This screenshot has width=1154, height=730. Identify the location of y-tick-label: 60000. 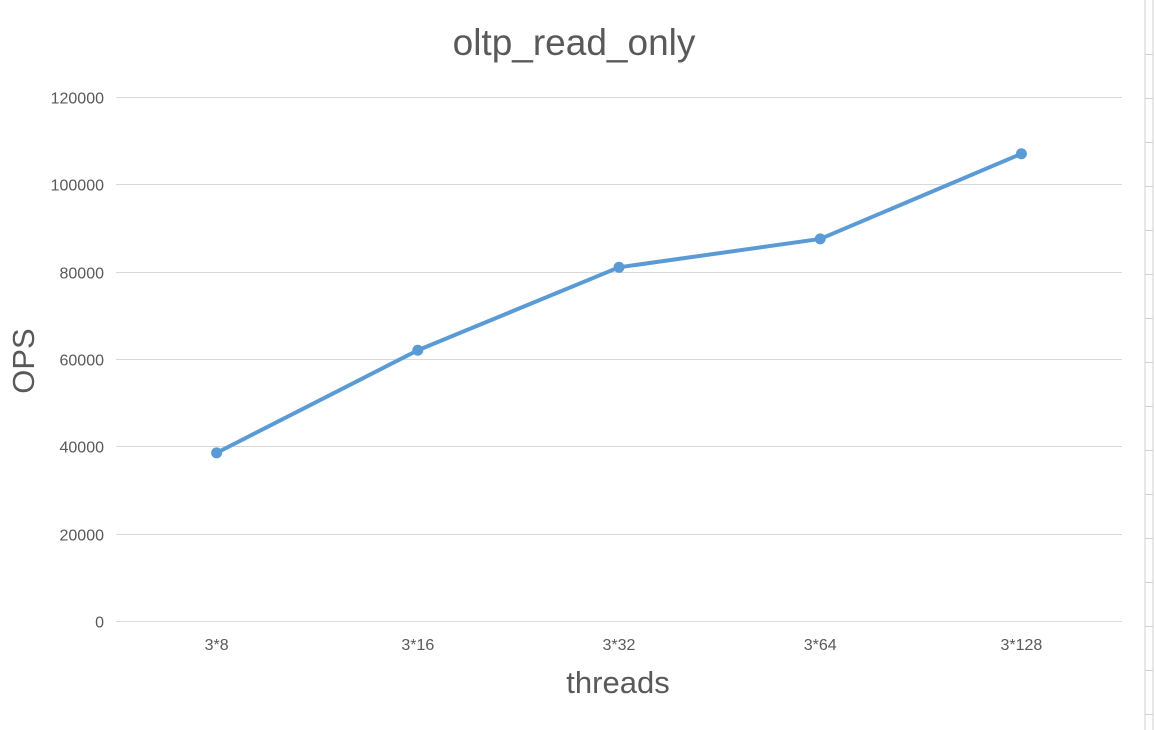
(82, 361).